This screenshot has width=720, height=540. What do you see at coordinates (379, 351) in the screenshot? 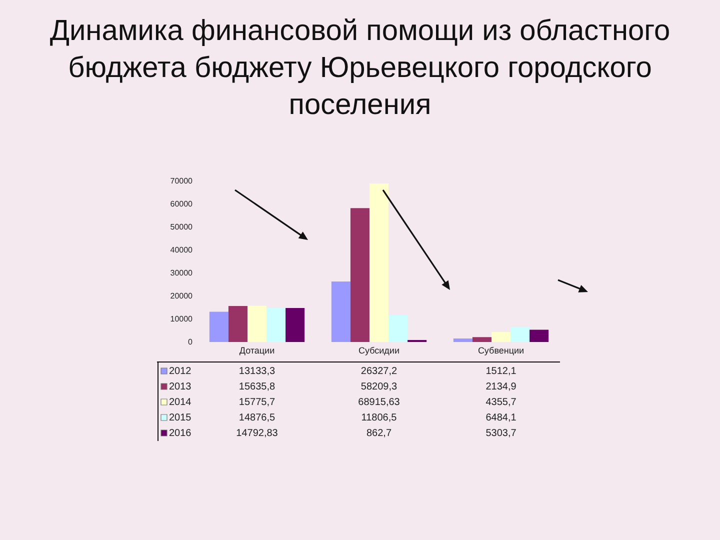
I see `x-tick-label: Субсидии` at bounding box center [379, 351].